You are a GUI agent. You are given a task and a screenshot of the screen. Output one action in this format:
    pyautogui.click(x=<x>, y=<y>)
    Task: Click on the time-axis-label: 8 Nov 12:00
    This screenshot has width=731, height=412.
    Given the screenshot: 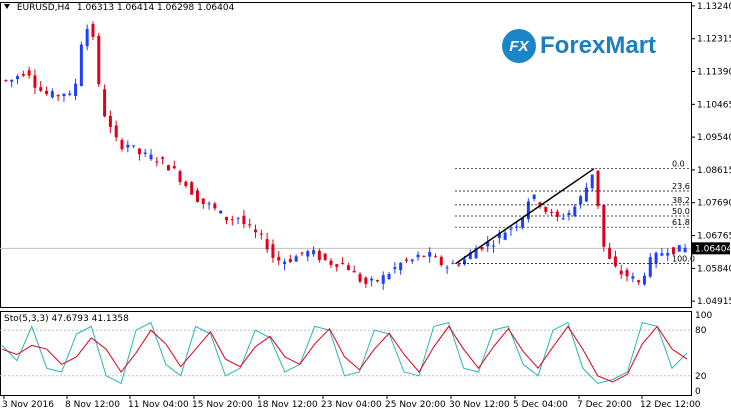 What is the action you would take?
    pyautogui.click(x=92, y=404)
    